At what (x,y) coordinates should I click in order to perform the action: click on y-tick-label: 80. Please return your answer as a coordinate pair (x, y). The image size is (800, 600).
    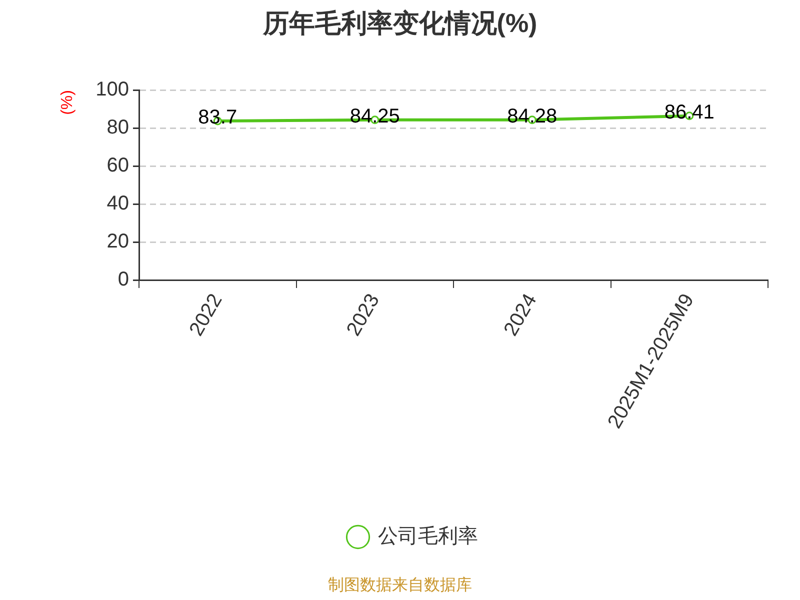
    Looking at the image, I should click on (117, 127).